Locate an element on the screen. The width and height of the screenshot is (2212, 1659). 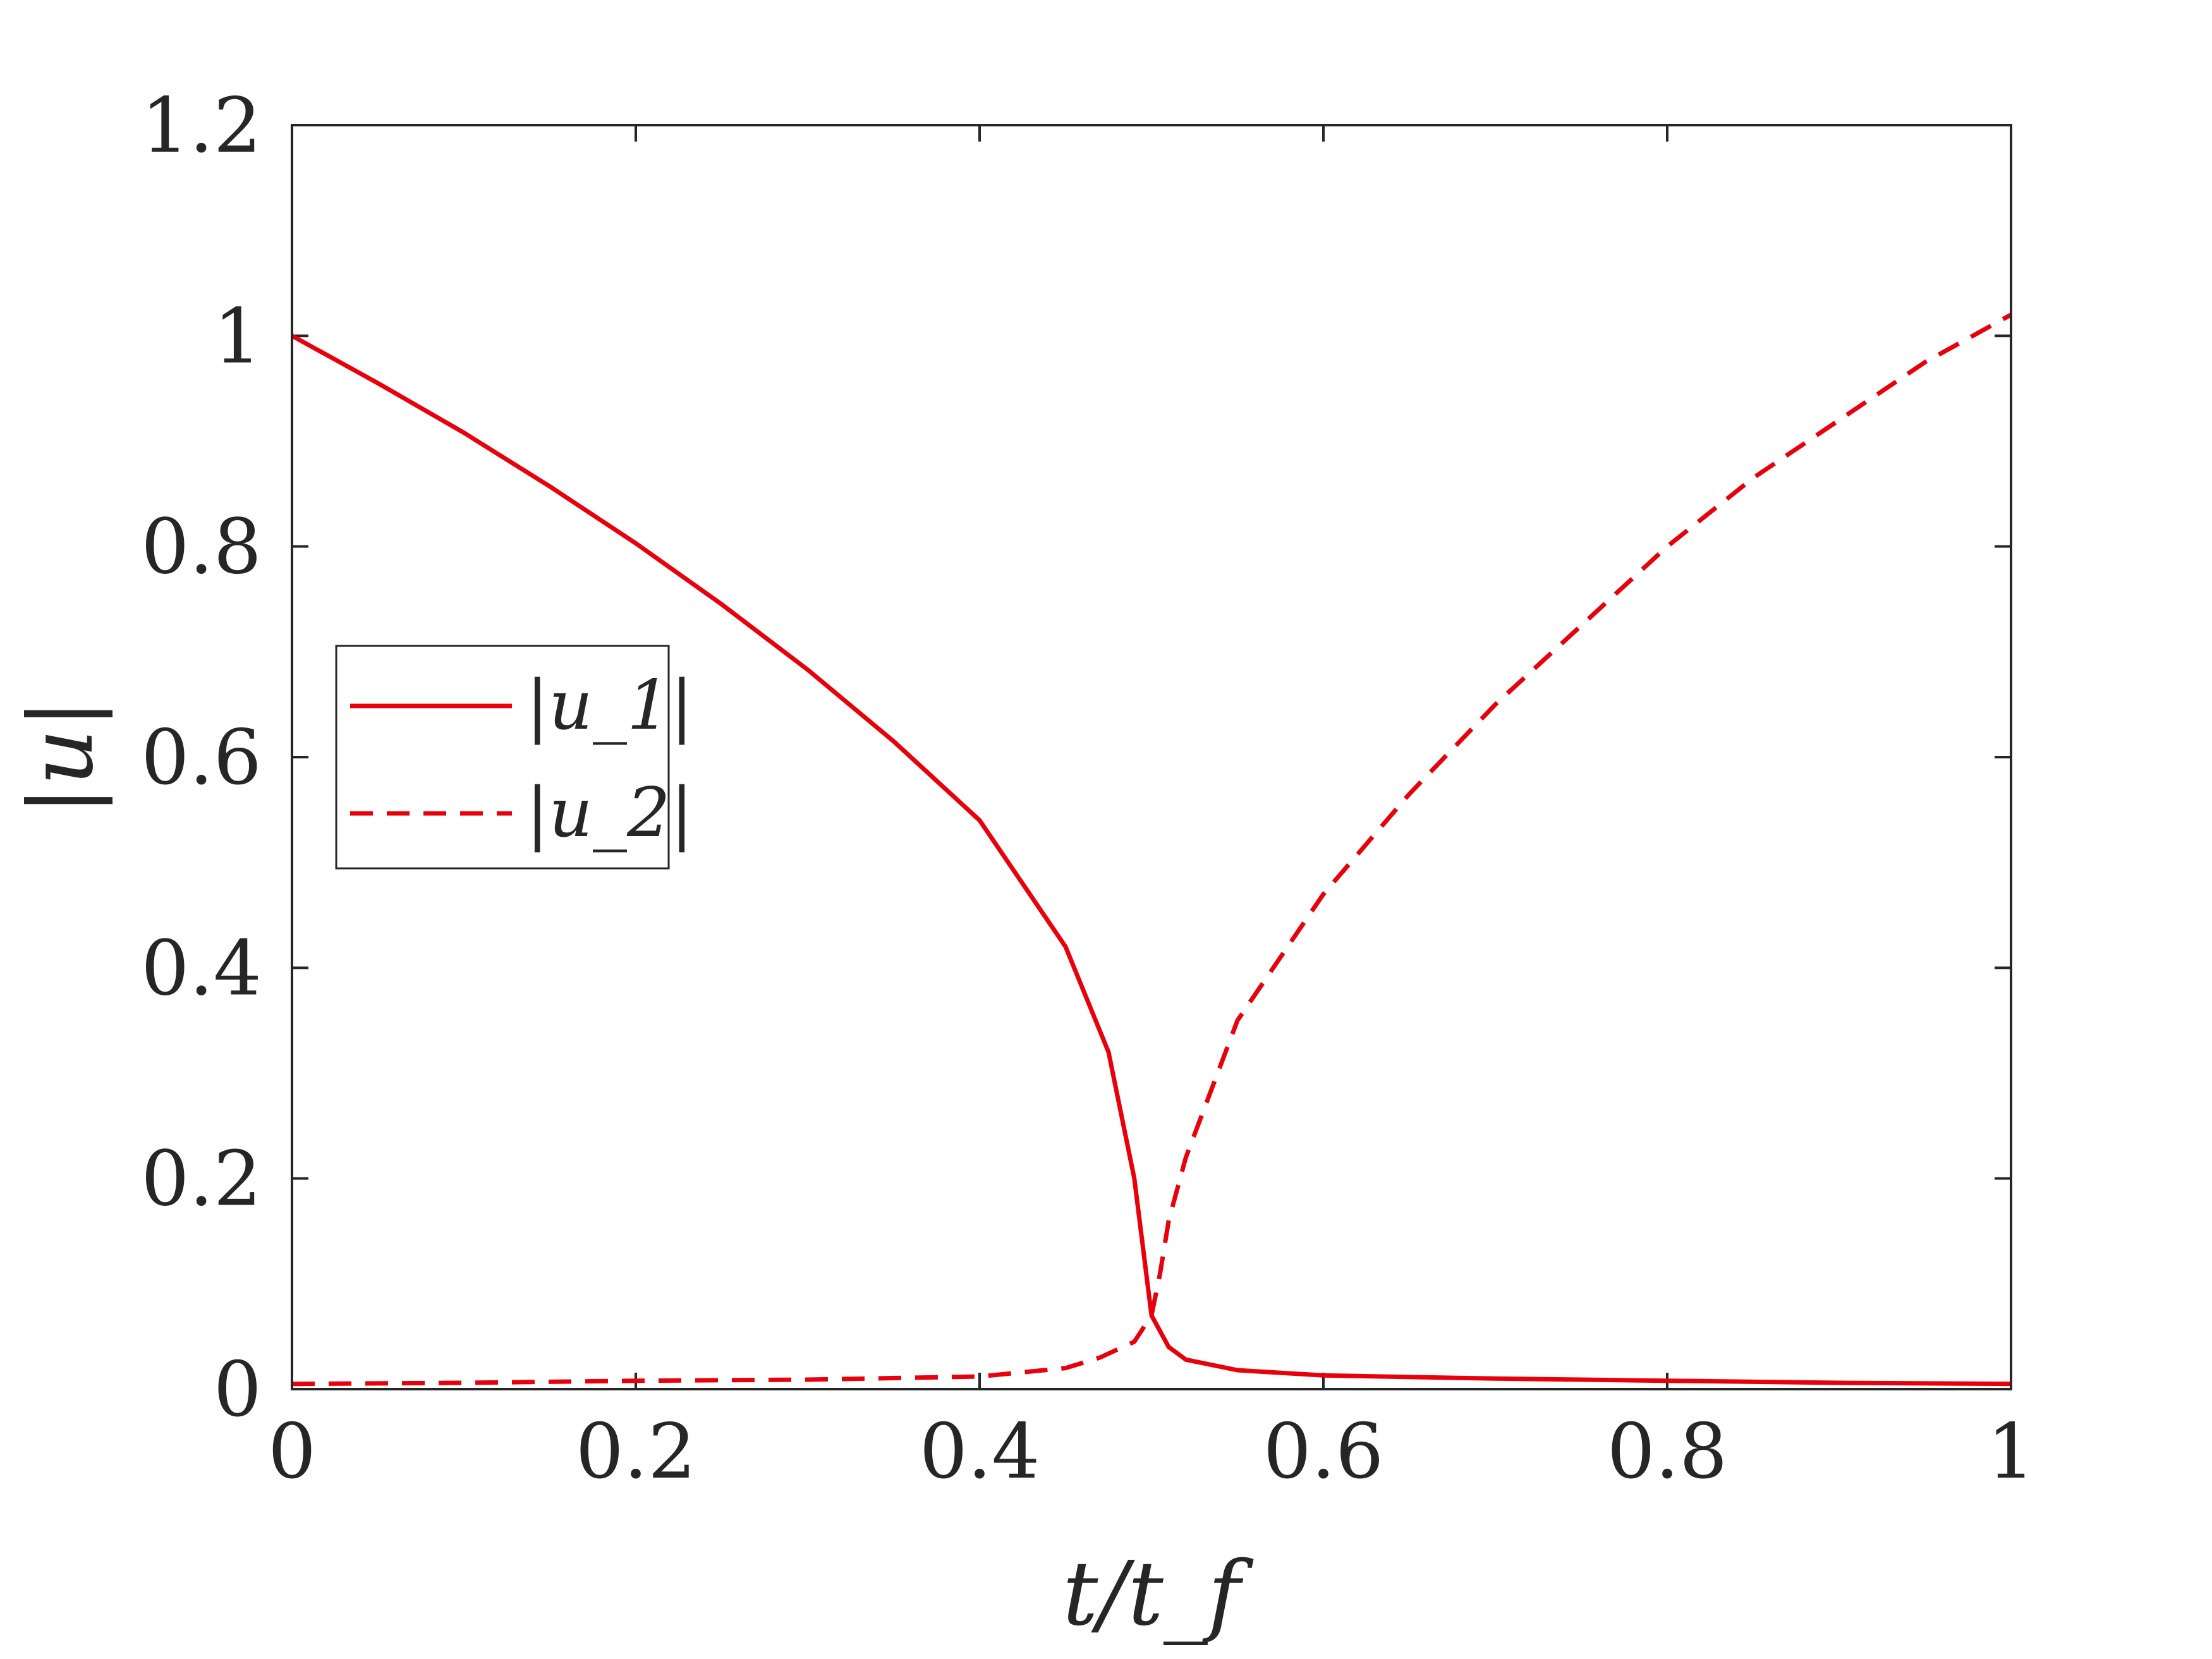
y-tick-labels: 0 0.2 0.4 0.6 0.8 1 1.2 is located at coordinates (202, 758).